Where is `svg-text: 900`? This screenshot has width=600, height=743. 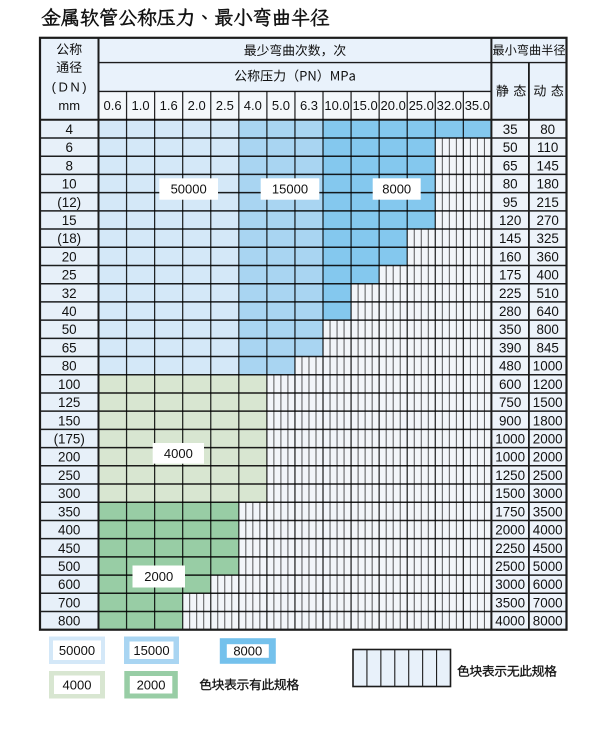
svg-text: 900 is located at coordinates (510, 420).